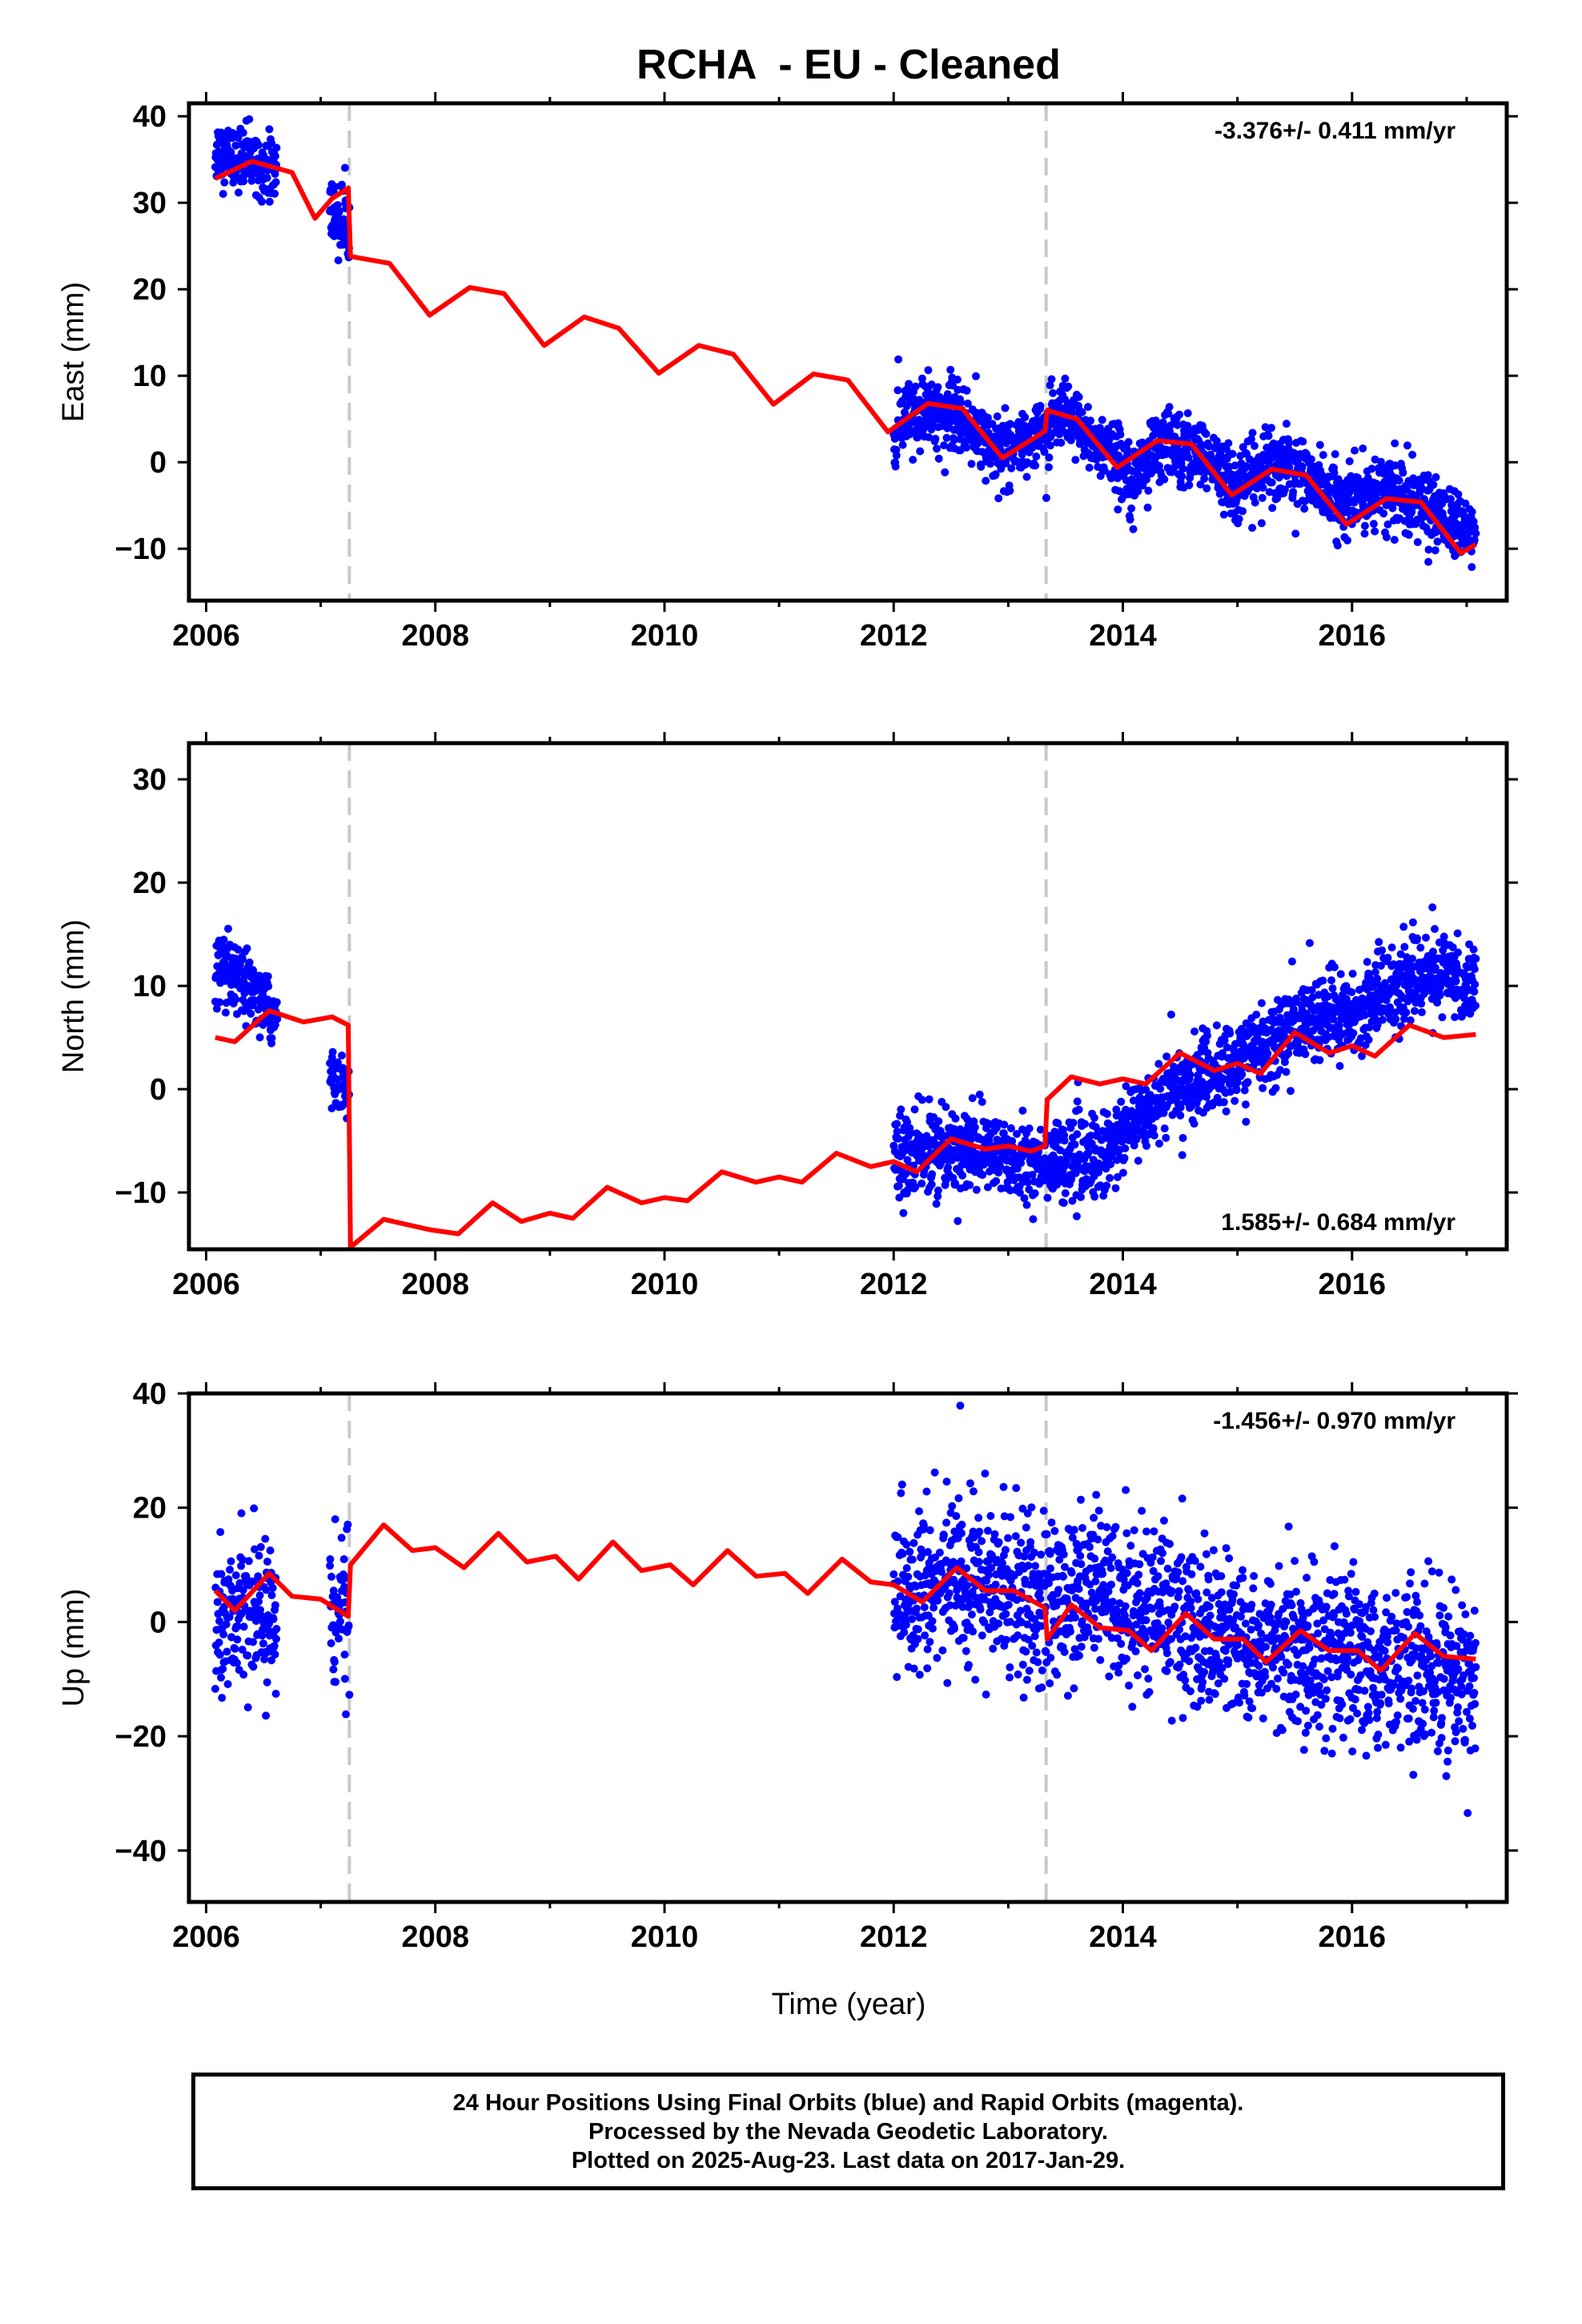 Image resolution: width=1582 pixels, height=2324 pixels. What do you see at coordinates (1338, 1222) in the screenshot?
I see `rate-annotation: 1.585+/- 0.684 mm/yr` at bounding box center [1338, 1222].